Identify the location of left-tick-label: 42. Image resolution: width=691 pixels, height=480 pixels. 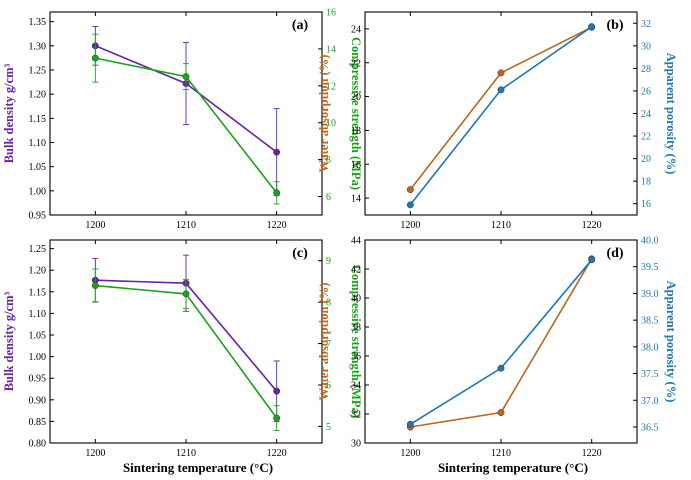
(356, 270).